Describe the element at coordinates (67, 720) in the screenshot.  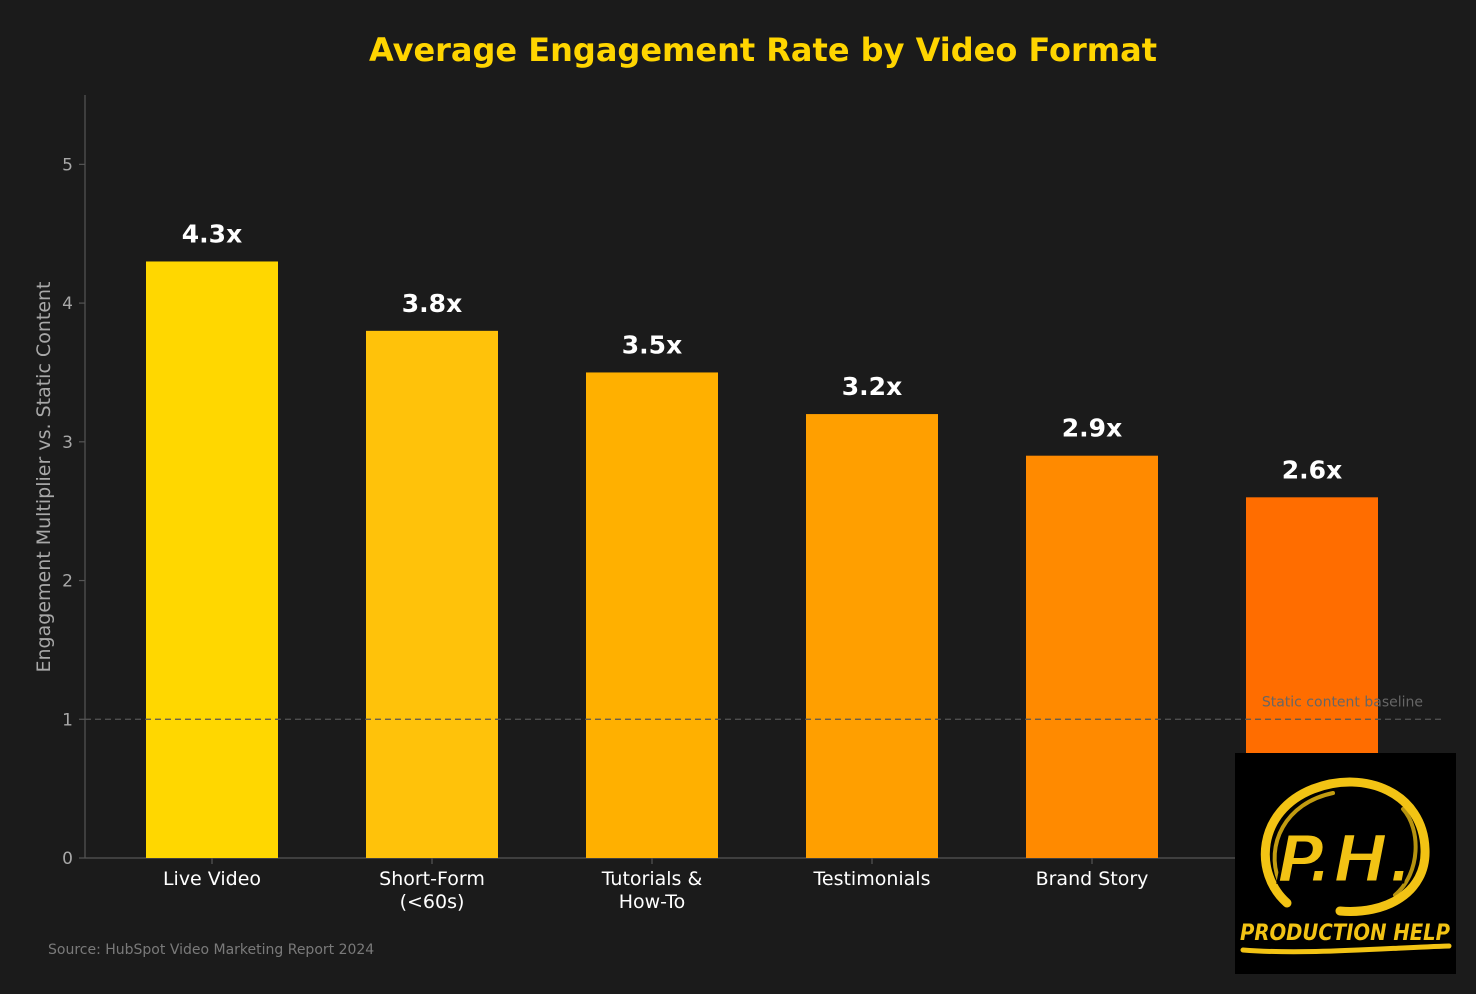
I see `y-tick-label-1: 1` at that location.